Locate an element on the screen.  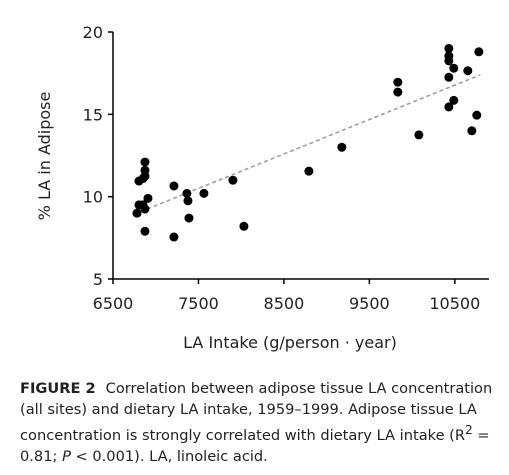
y-axis-label: % LA in Adipose is located at coordinates (44, 156).